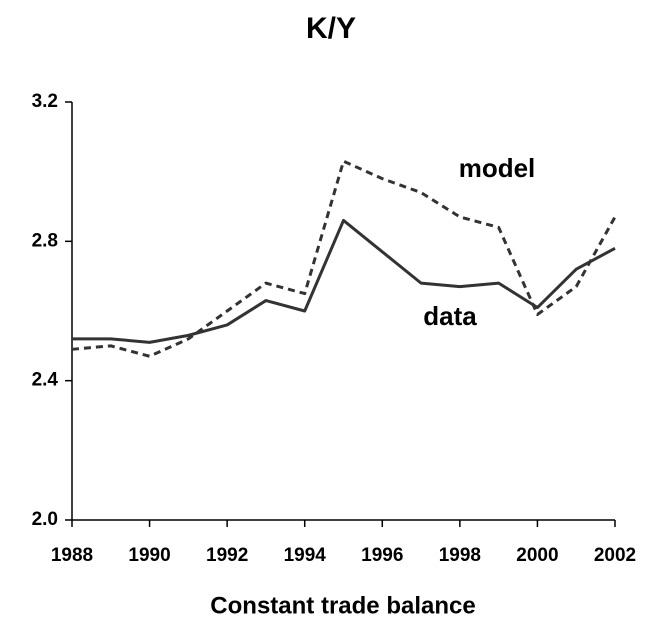  I want to click on x-tick-label: 1998, so click(460, 555).